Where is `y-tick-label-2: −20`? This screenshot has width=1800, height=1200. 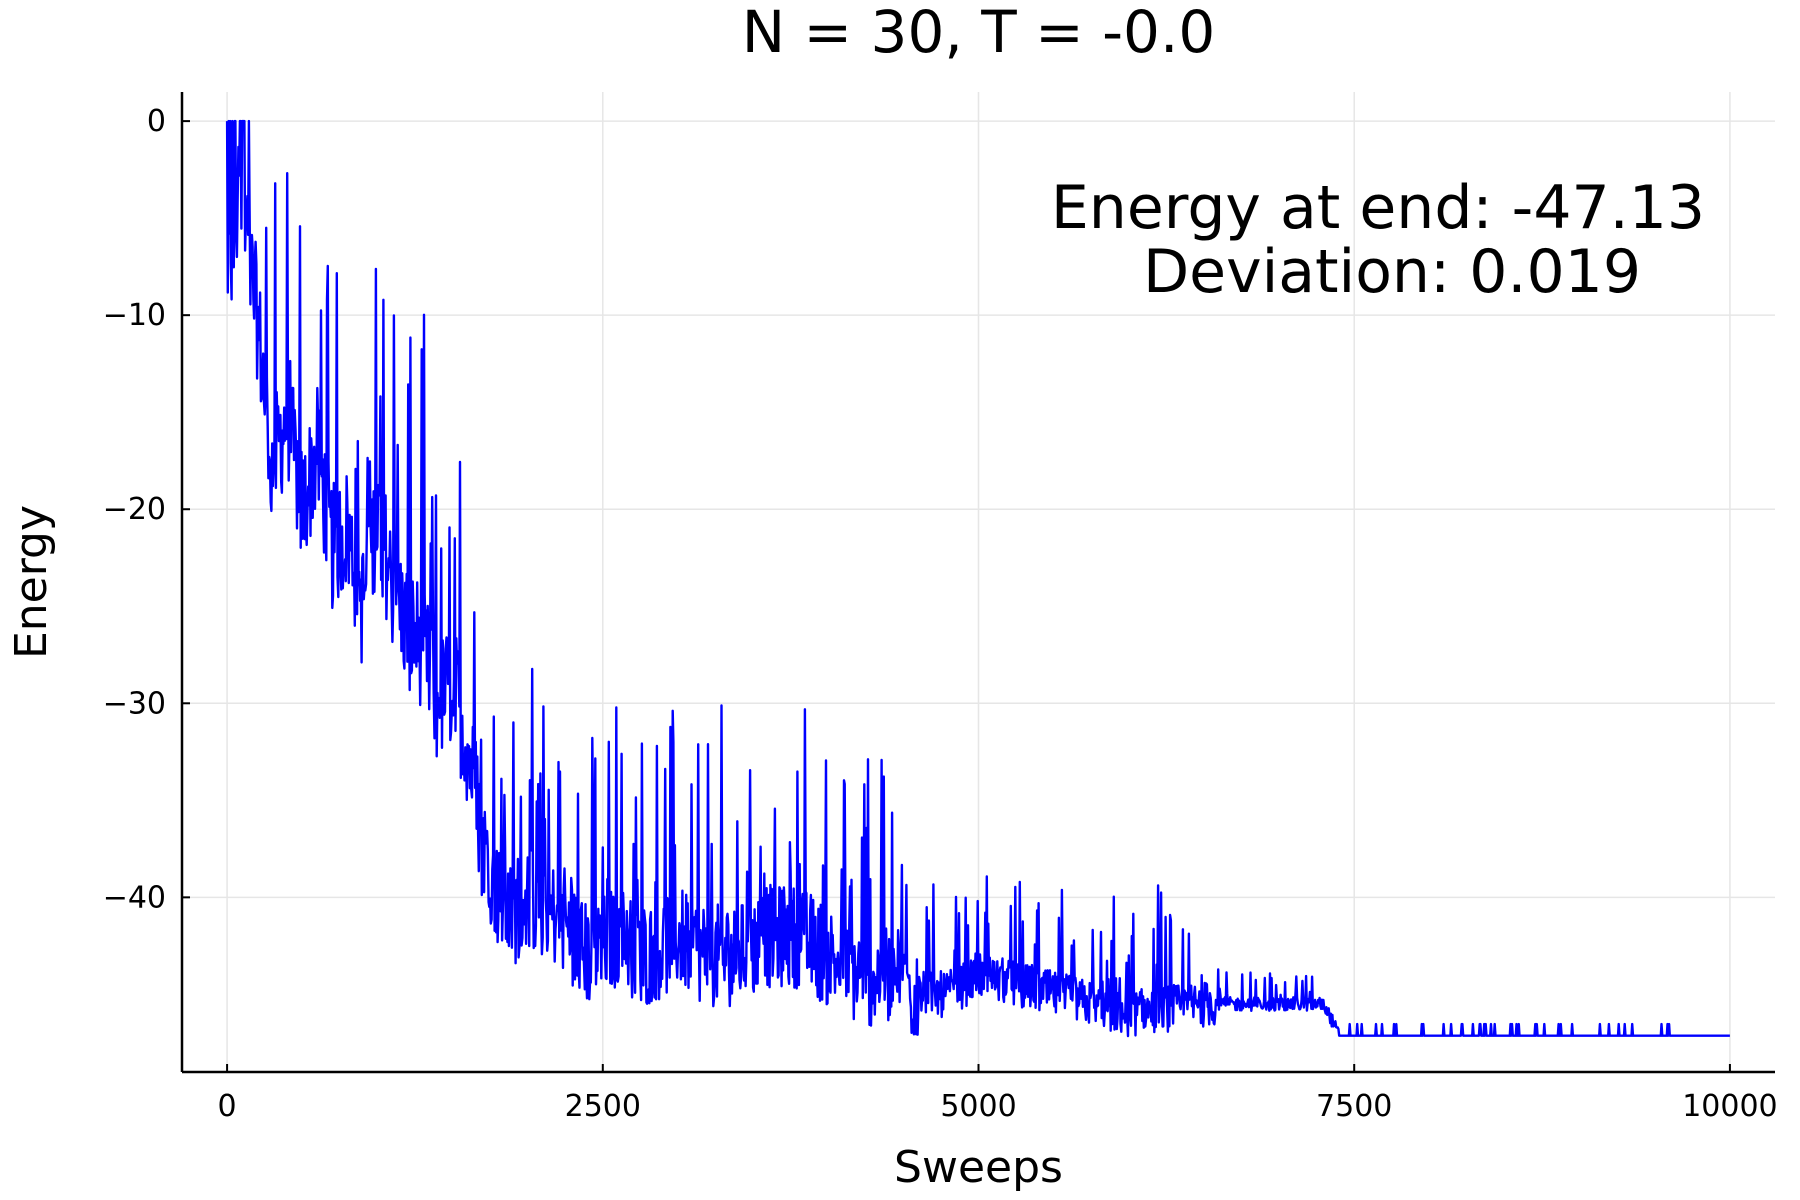 y-tick-label-2: −20 is located at coordinates (134, 509).